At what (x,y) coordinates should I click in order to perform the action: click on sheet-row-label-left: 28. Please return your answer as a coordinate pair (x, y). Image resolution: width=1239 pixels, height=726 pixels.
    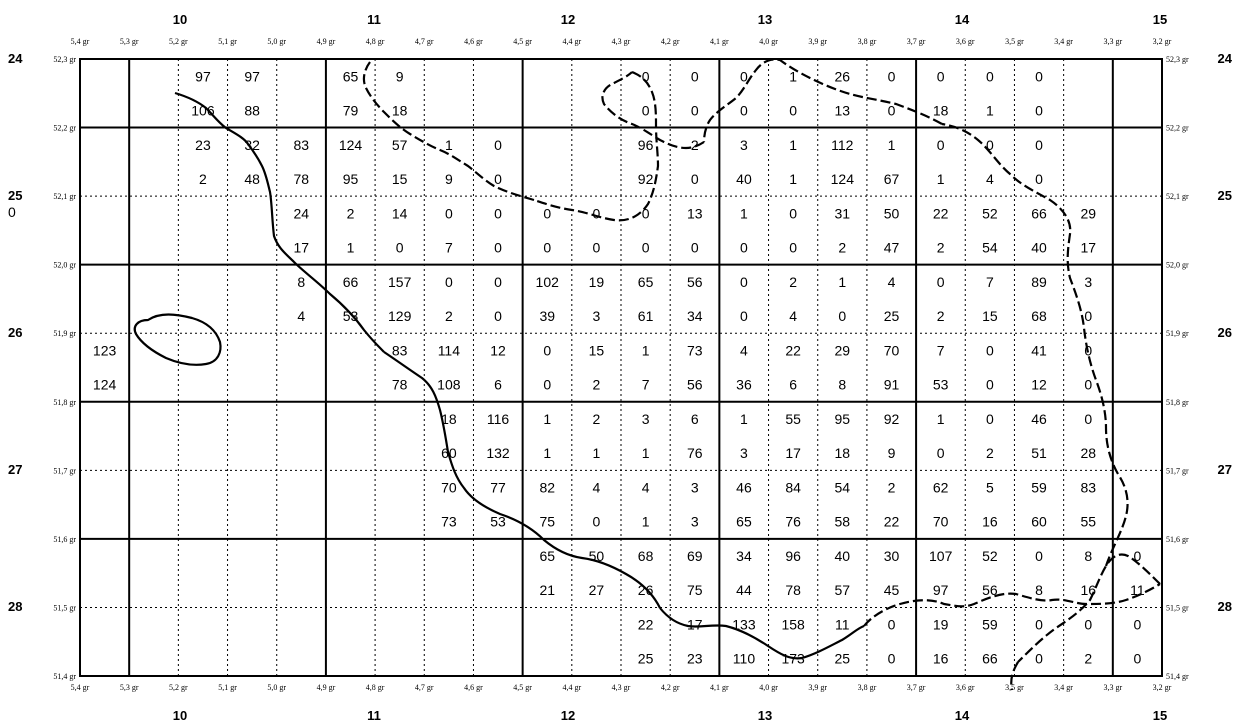
    Looking at the image, I should click on (15, 606).